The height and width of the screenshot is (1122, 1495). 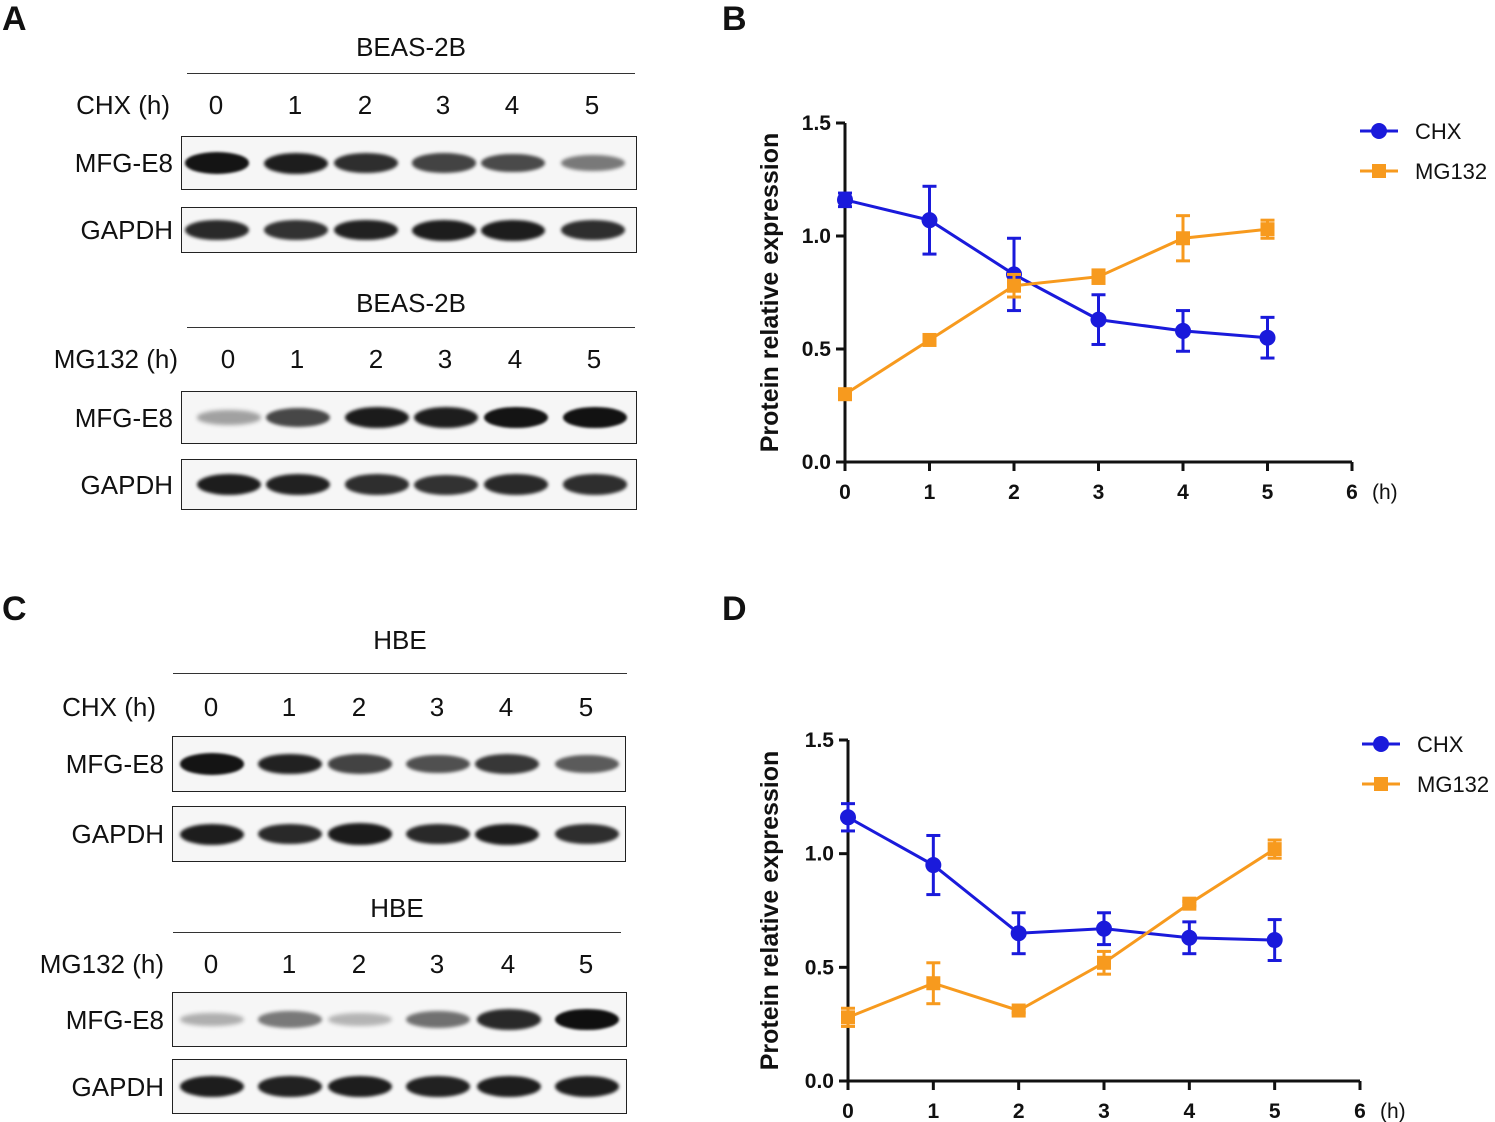 I want to click on x-tick-label: 6, so click(x=1352, y=492).